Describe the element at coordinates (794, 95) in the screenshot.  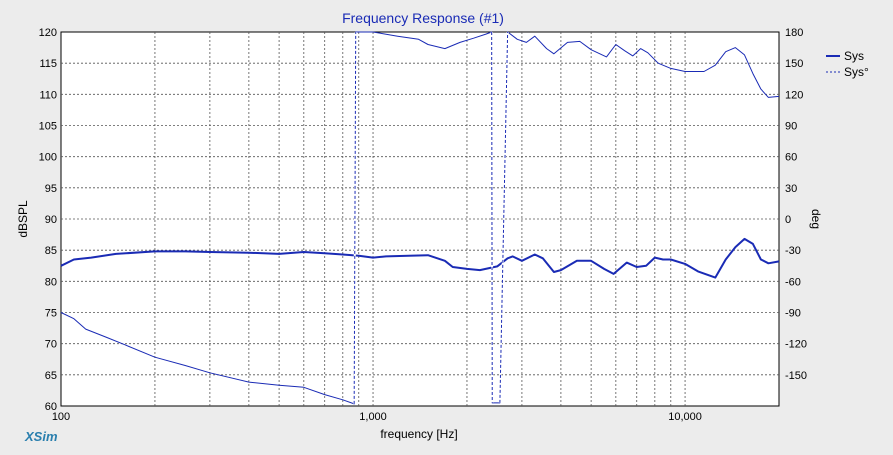
I see `y-right-tick-label: 120` at that location.